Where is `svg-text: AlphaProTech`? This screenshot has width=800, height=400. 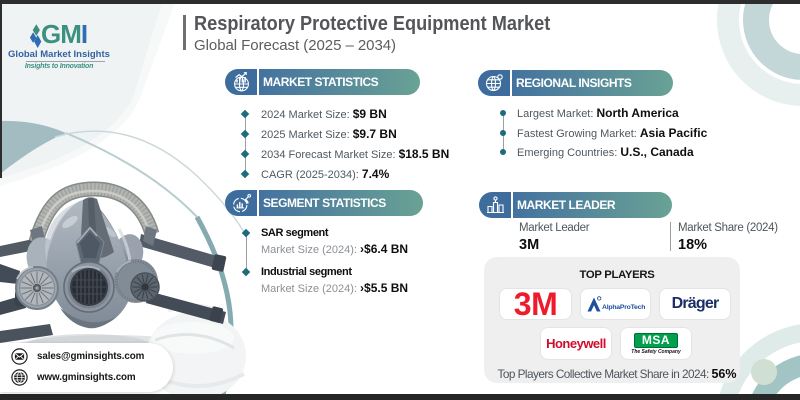 svg-text: AlphaProTech is located at coordinates (623, 306).